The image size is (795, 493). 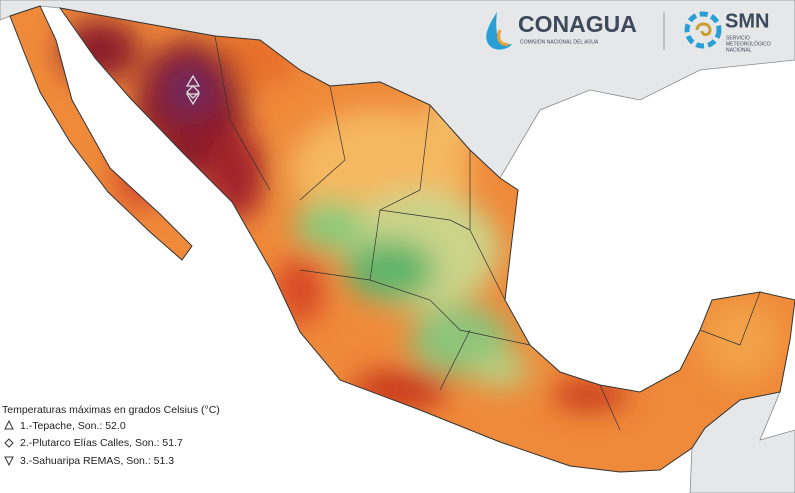 I want to click on smn-logo: SMN SERVICIO METEOROLÓGICO NACIONAL, so click(x=727, y=31).